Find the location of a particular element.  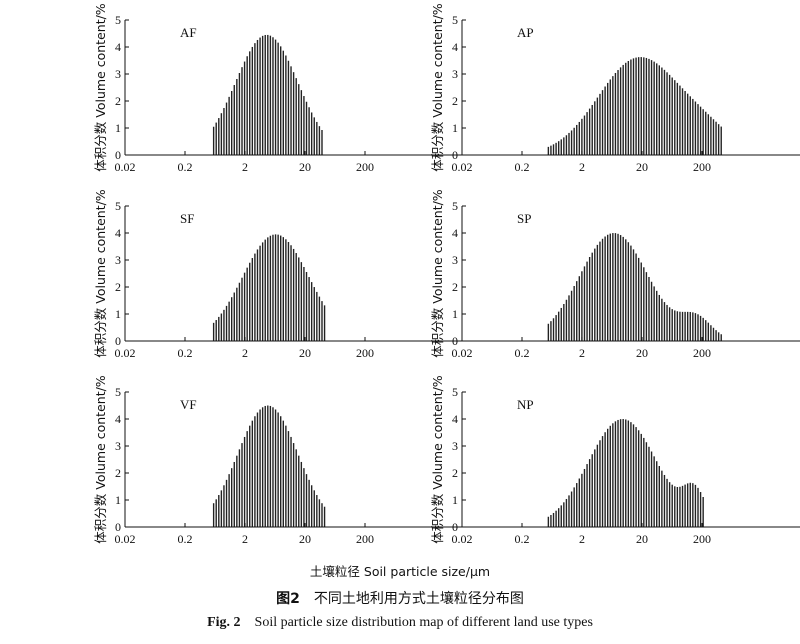

y-tick-label-sp-1: 1 is located at coordinates (455, 314).